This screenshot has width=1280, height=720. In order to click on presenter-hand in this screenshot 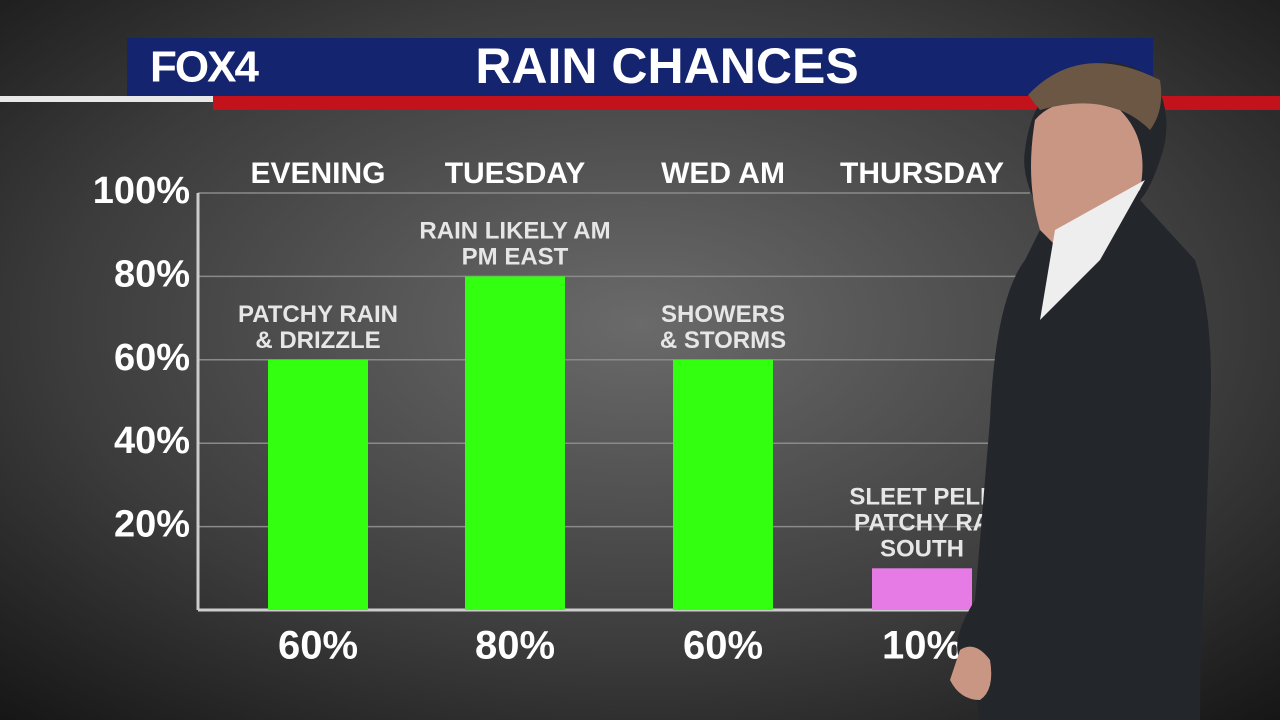, I will do `click(971, 673)`.